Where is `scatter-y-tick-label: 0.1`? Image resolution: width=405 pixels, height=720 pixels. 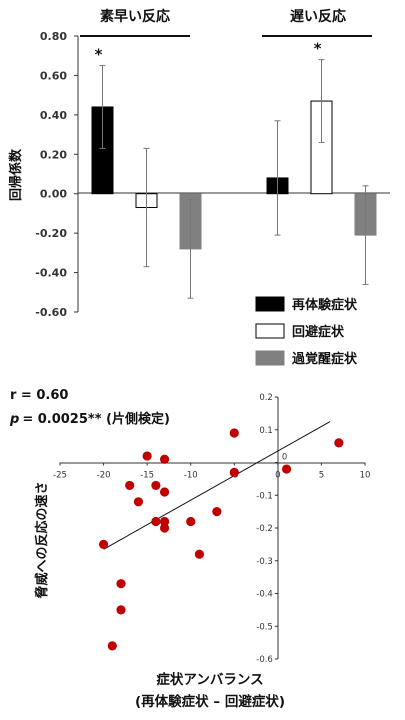
scatter-y-tick-label: 0.1 is located at coordinates (266, 431).